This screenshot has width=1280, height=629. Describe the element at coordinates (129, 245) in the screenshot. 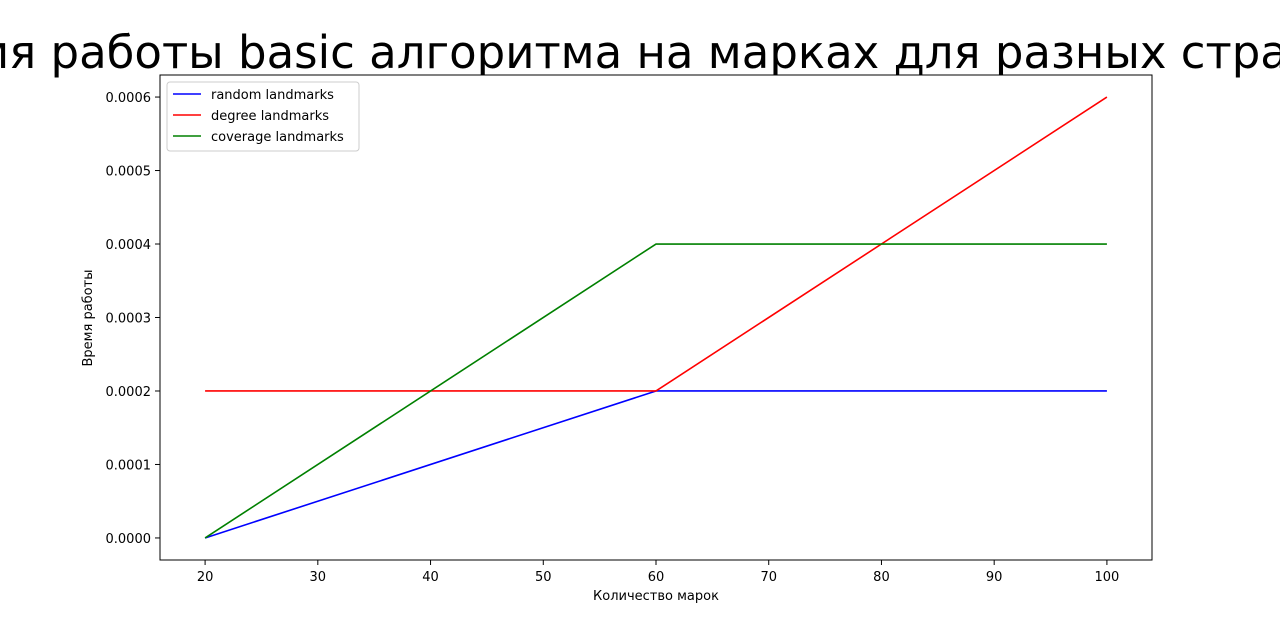

I see `y-tick-label: 0.0004` at that location.